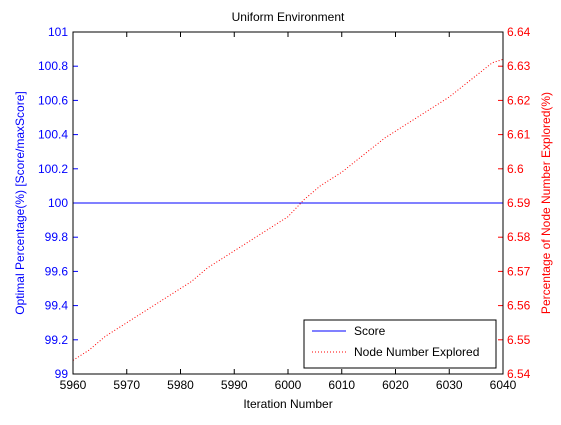  I want to click on y-axis-label-left: Optimal Percentage(%) [Score/maxScore], so click(20, 202).